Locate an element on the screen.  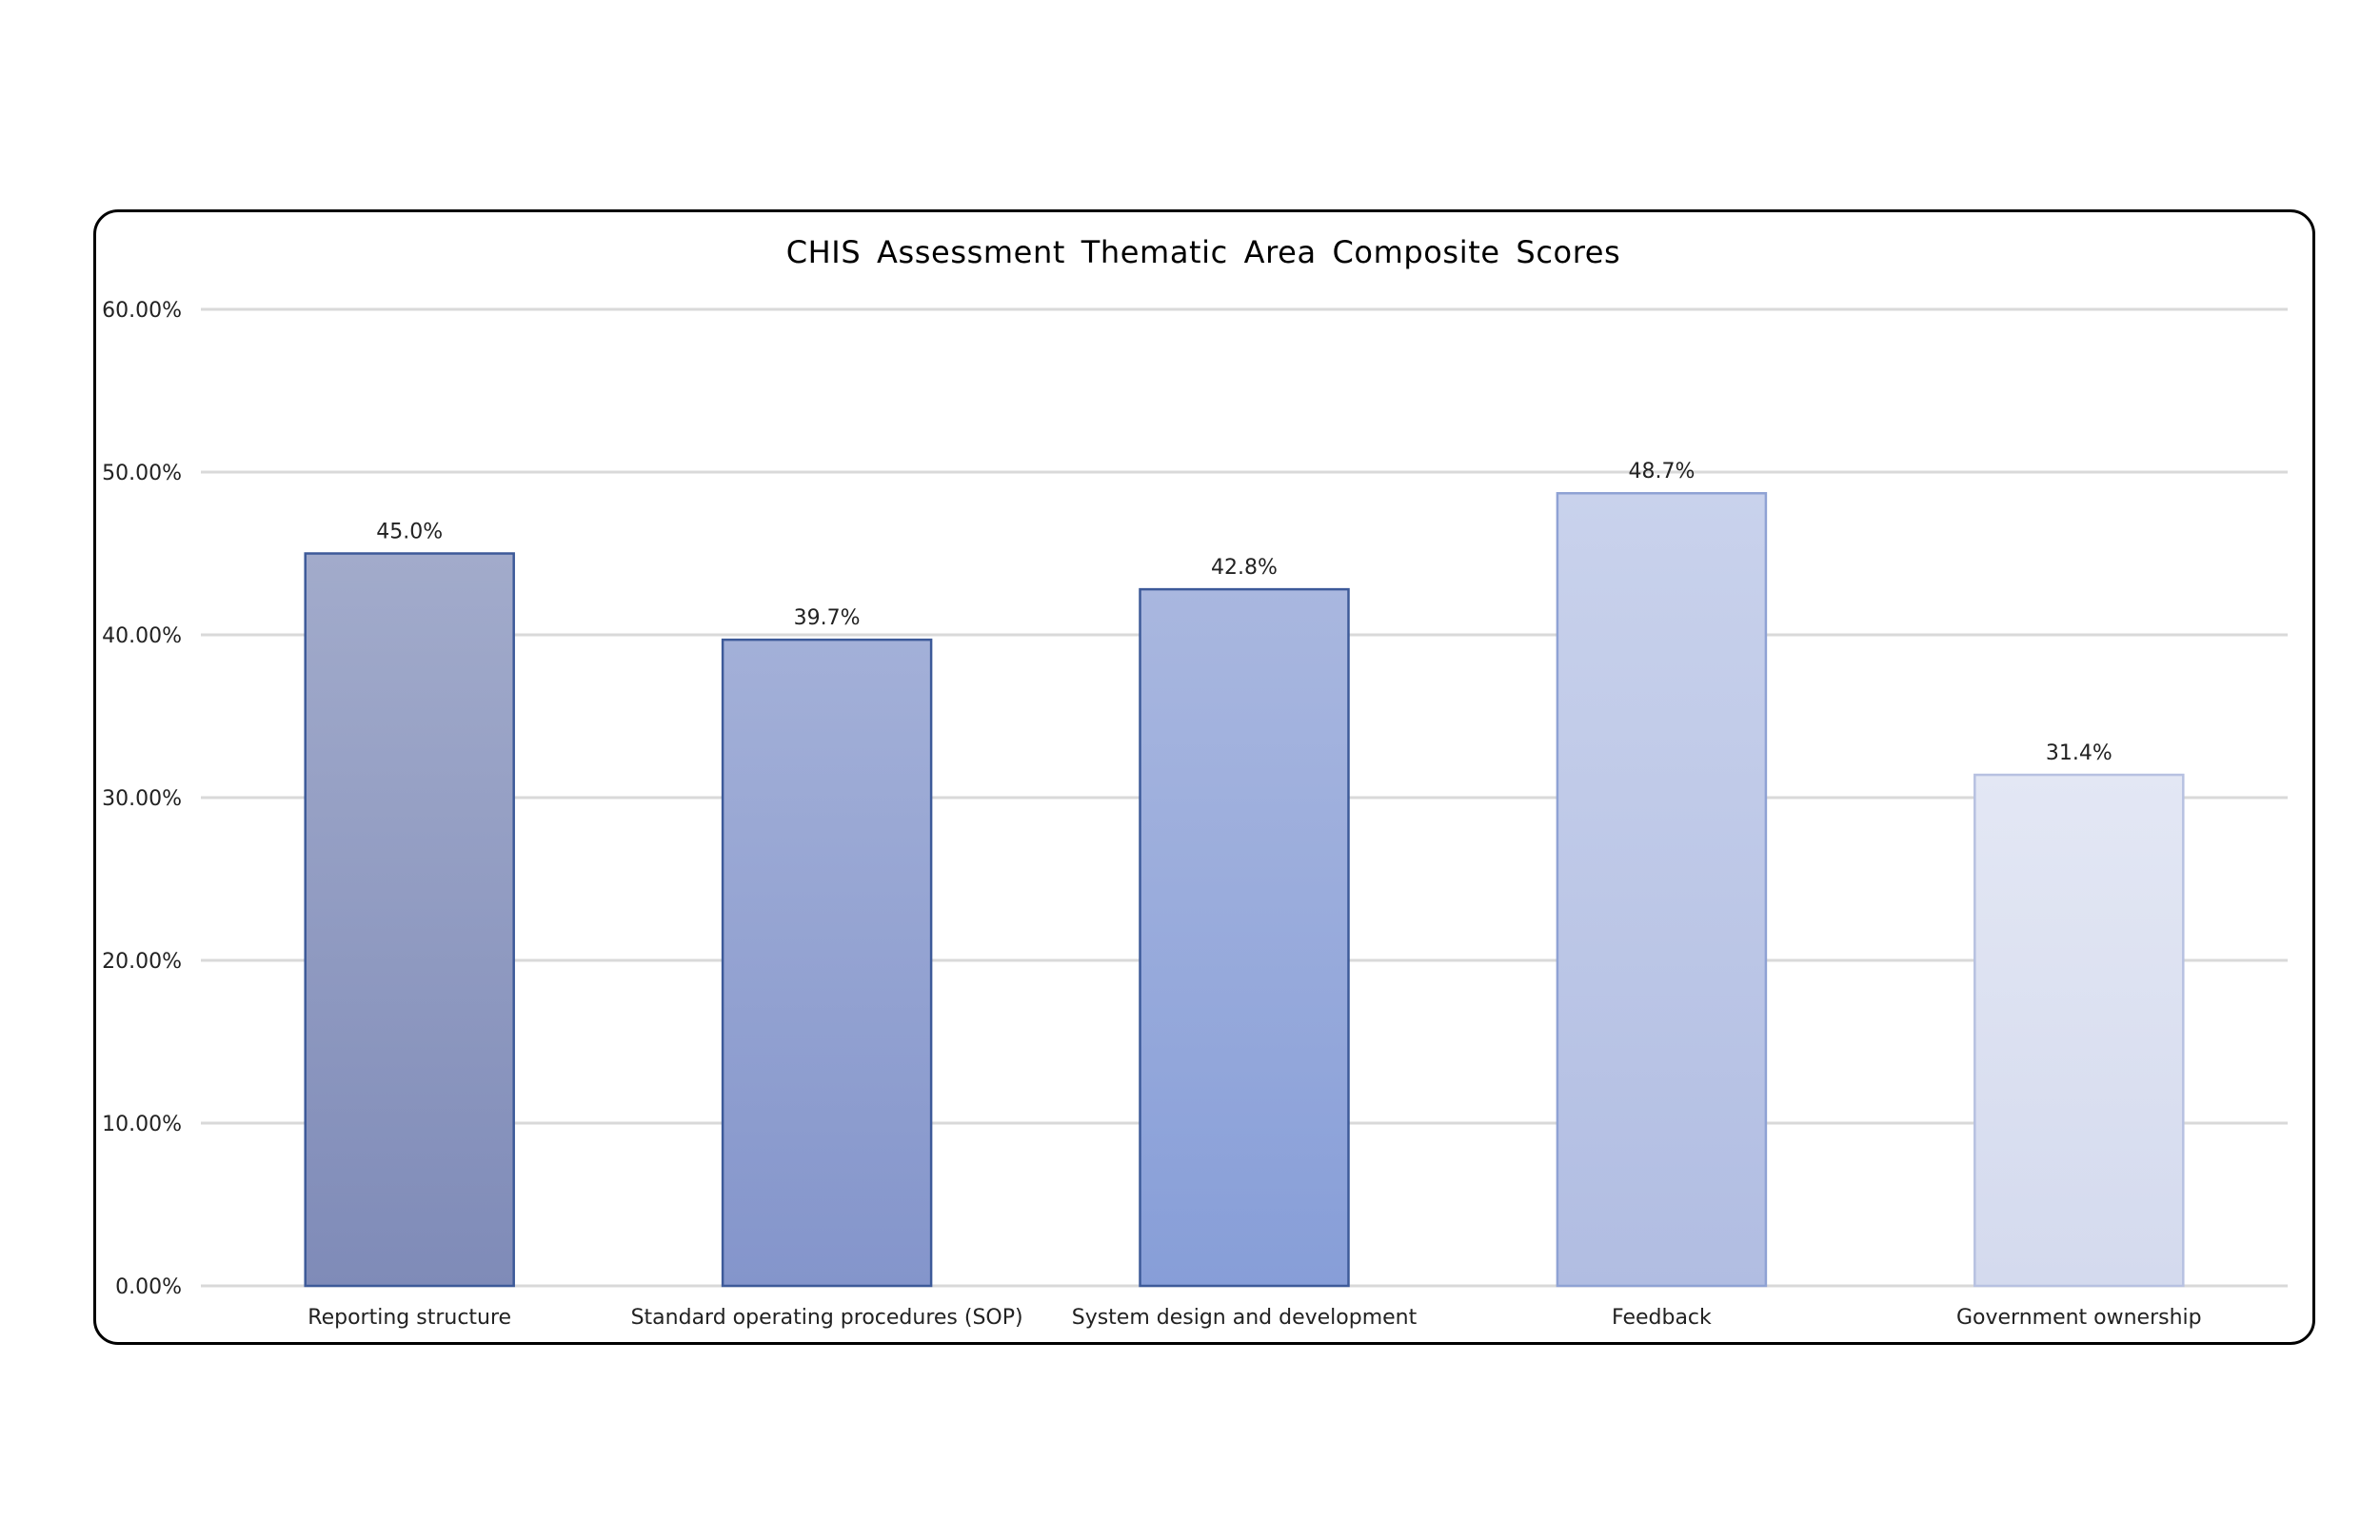
y-tick-label: 10.00% is located at coordinates (142, 1124).